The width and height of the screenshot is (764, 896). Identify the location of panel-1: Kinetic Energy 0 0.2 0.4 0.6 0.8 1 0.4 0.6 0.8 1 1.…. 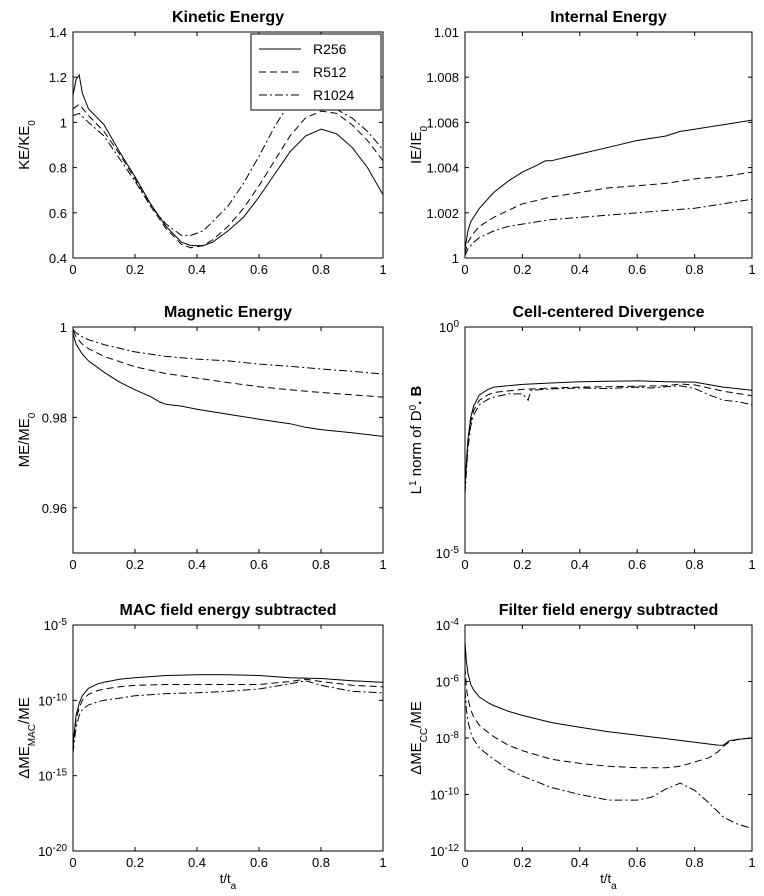
(201, 143).